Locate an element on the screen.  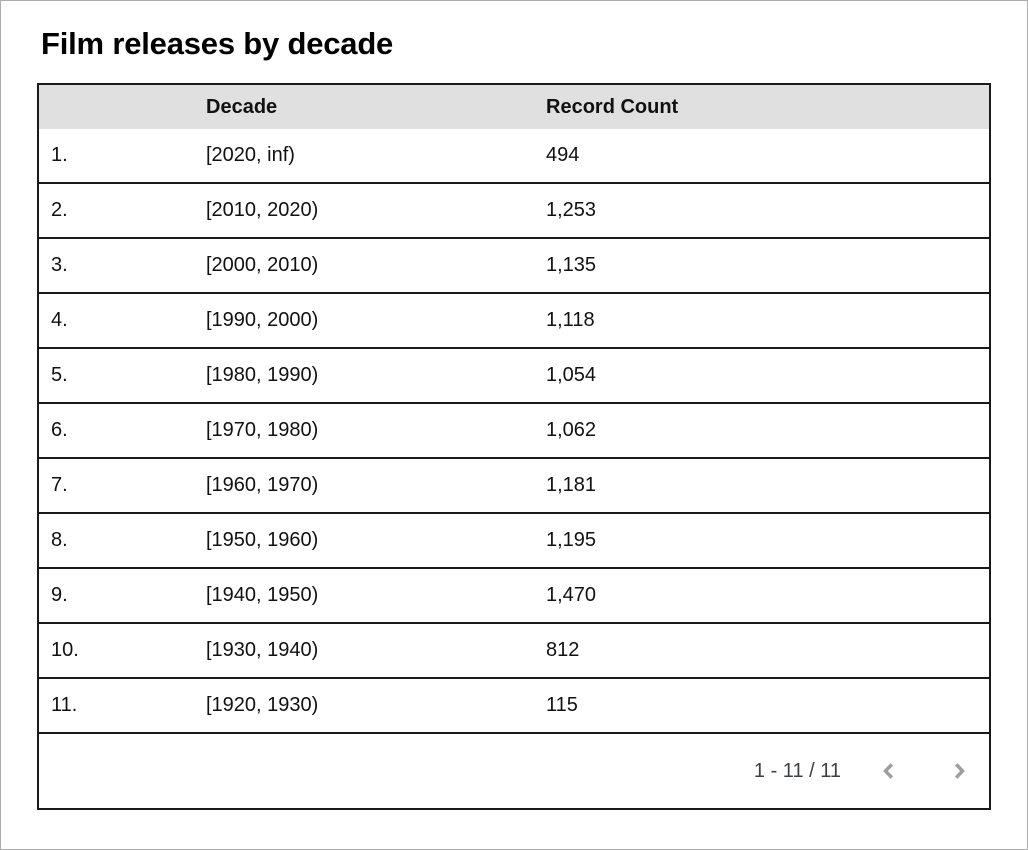
table-row: 3. [2000, 2010) 1,135 is located at coordinates (514, 264).